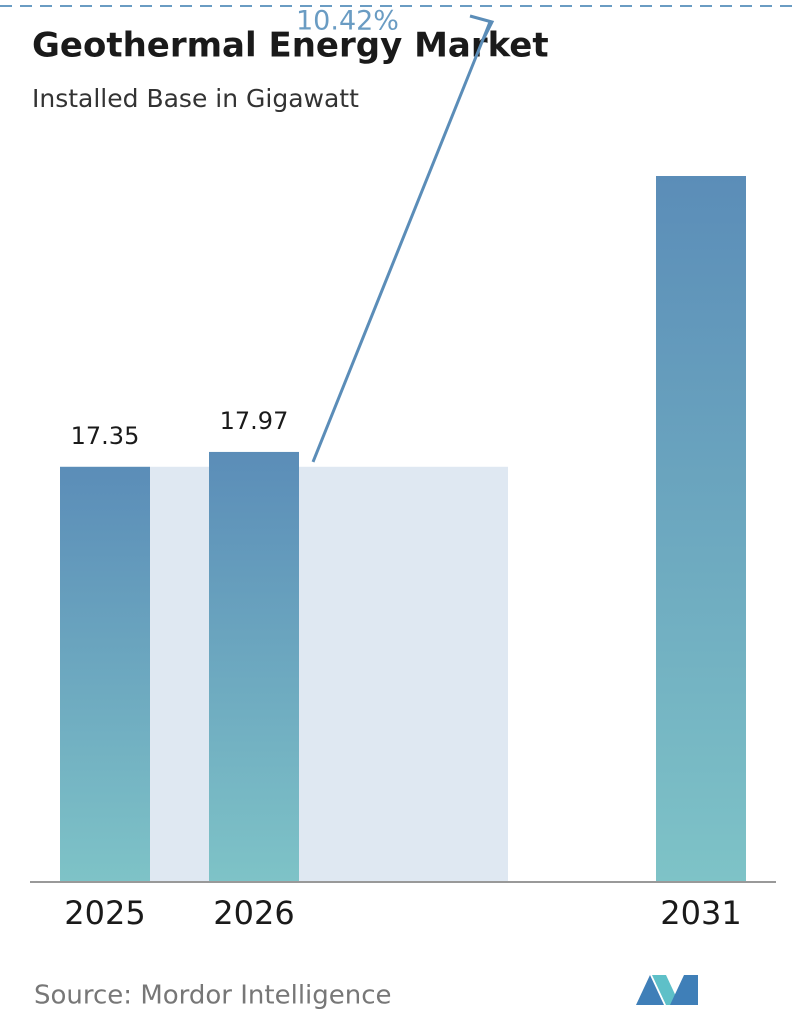 This screenshot has width=796, height=1034. What do you see at coordinates (290, 46) in the screenshot?
I see `chart-title: Geothermal Energy Market` at bounding box center [290, 46].